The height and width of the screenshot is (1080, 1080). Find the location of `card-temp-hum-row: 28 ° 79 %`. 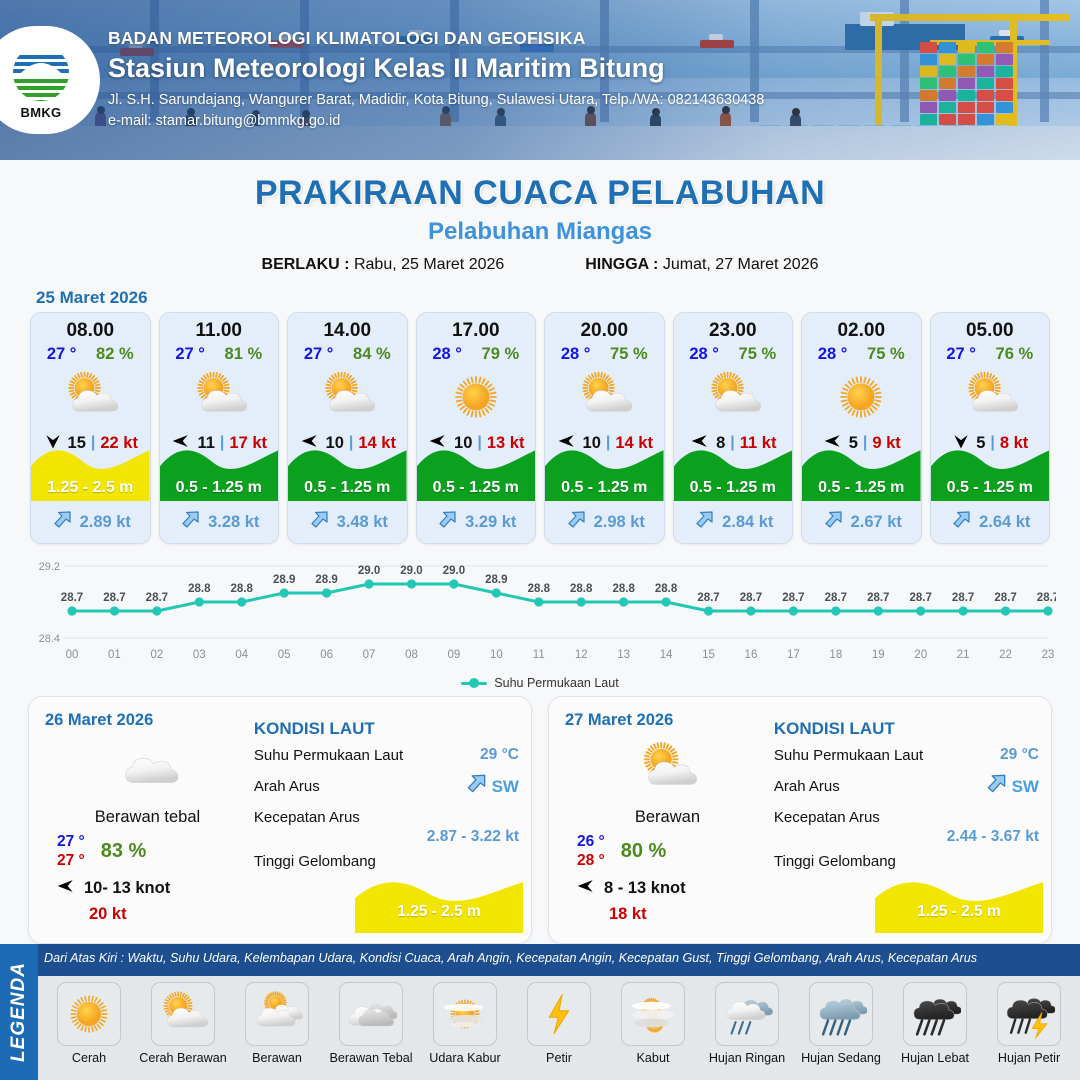

card-temp-hum-row: 28 ° 79 % is located at coordinates (476, 354).